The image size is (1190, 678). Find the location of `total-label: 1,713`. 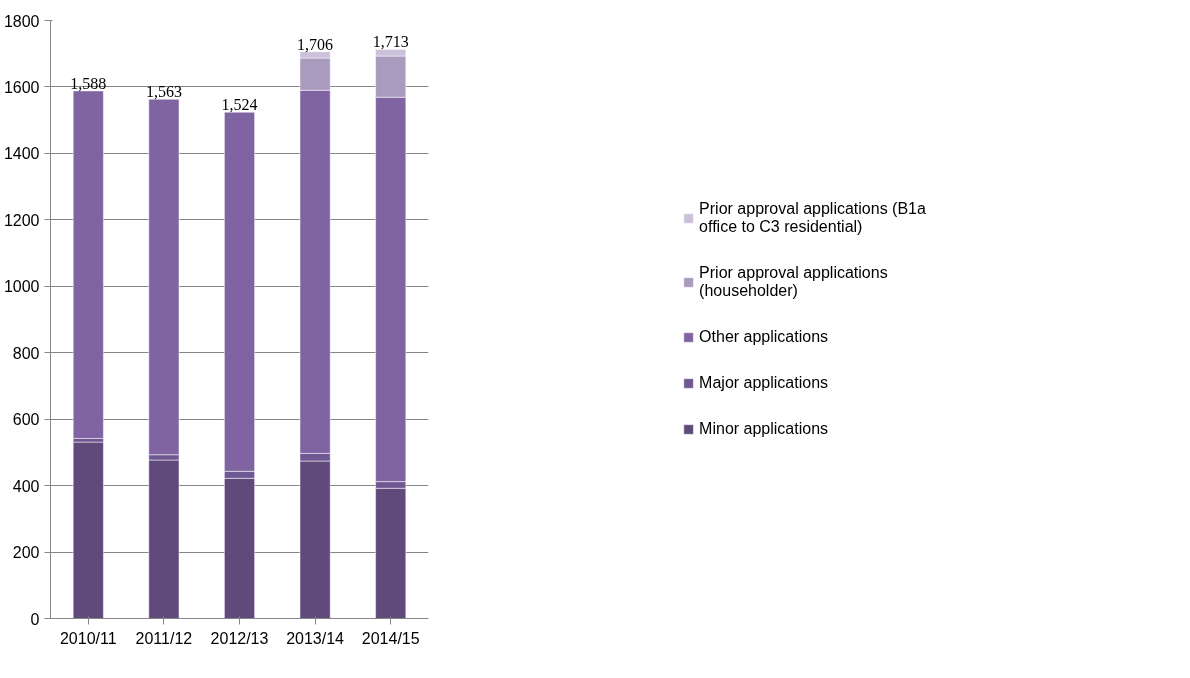

total-label: 1,713 is located at coordinates (390, 42).